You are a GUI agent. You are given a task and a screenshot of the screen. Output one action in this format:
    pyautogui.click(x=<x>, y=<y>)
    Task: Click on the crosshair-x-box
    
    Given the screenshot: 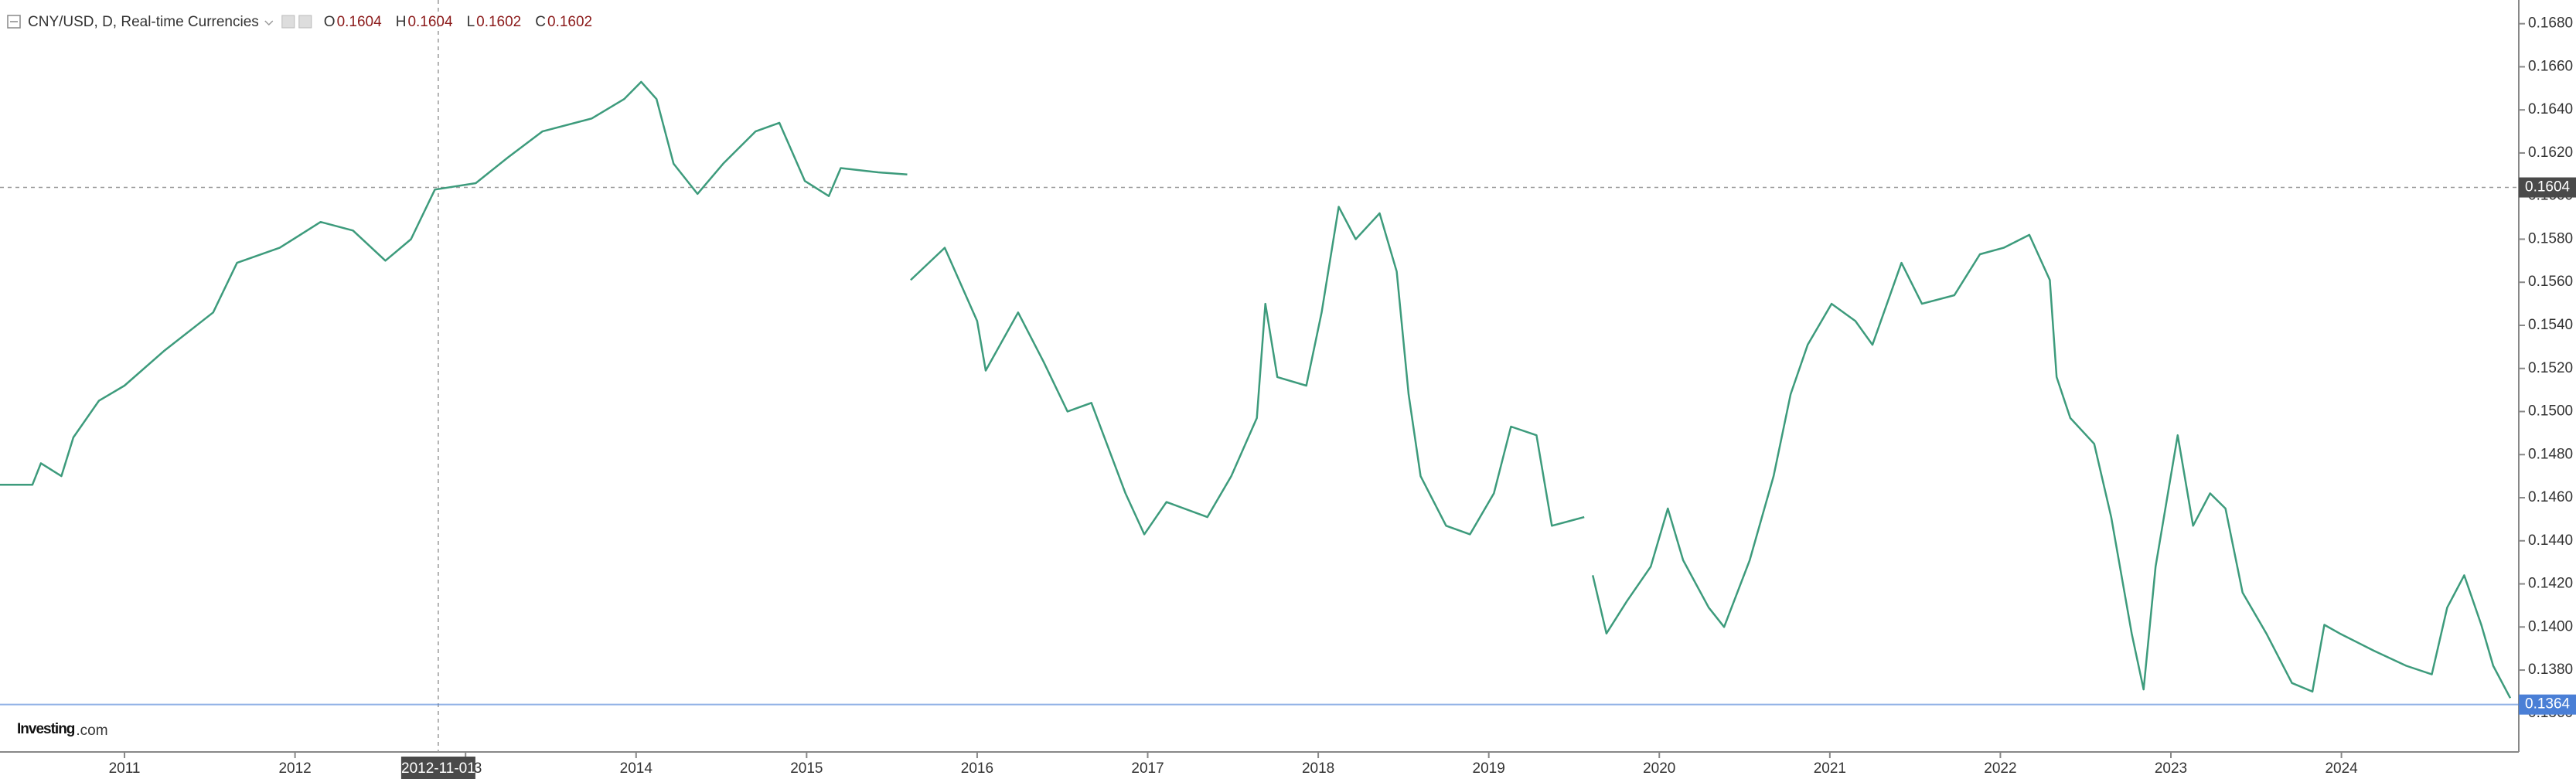 What is the action you would take?
    pyautogui.click(x=437, y=768)
    